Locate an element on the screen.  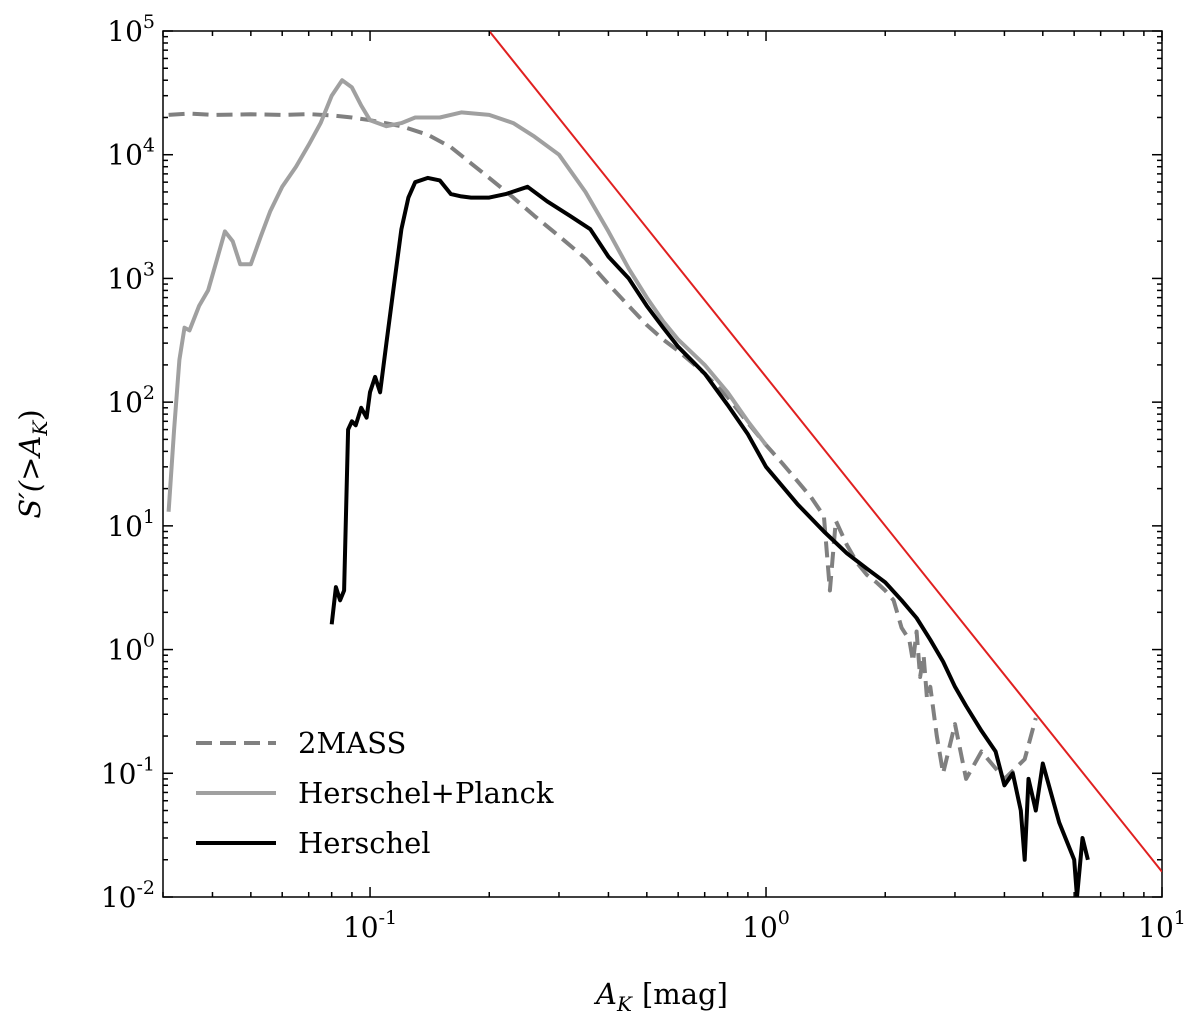
legend: 2MASS Herschel+Planck Herschel is located at coordinates (375, 793).